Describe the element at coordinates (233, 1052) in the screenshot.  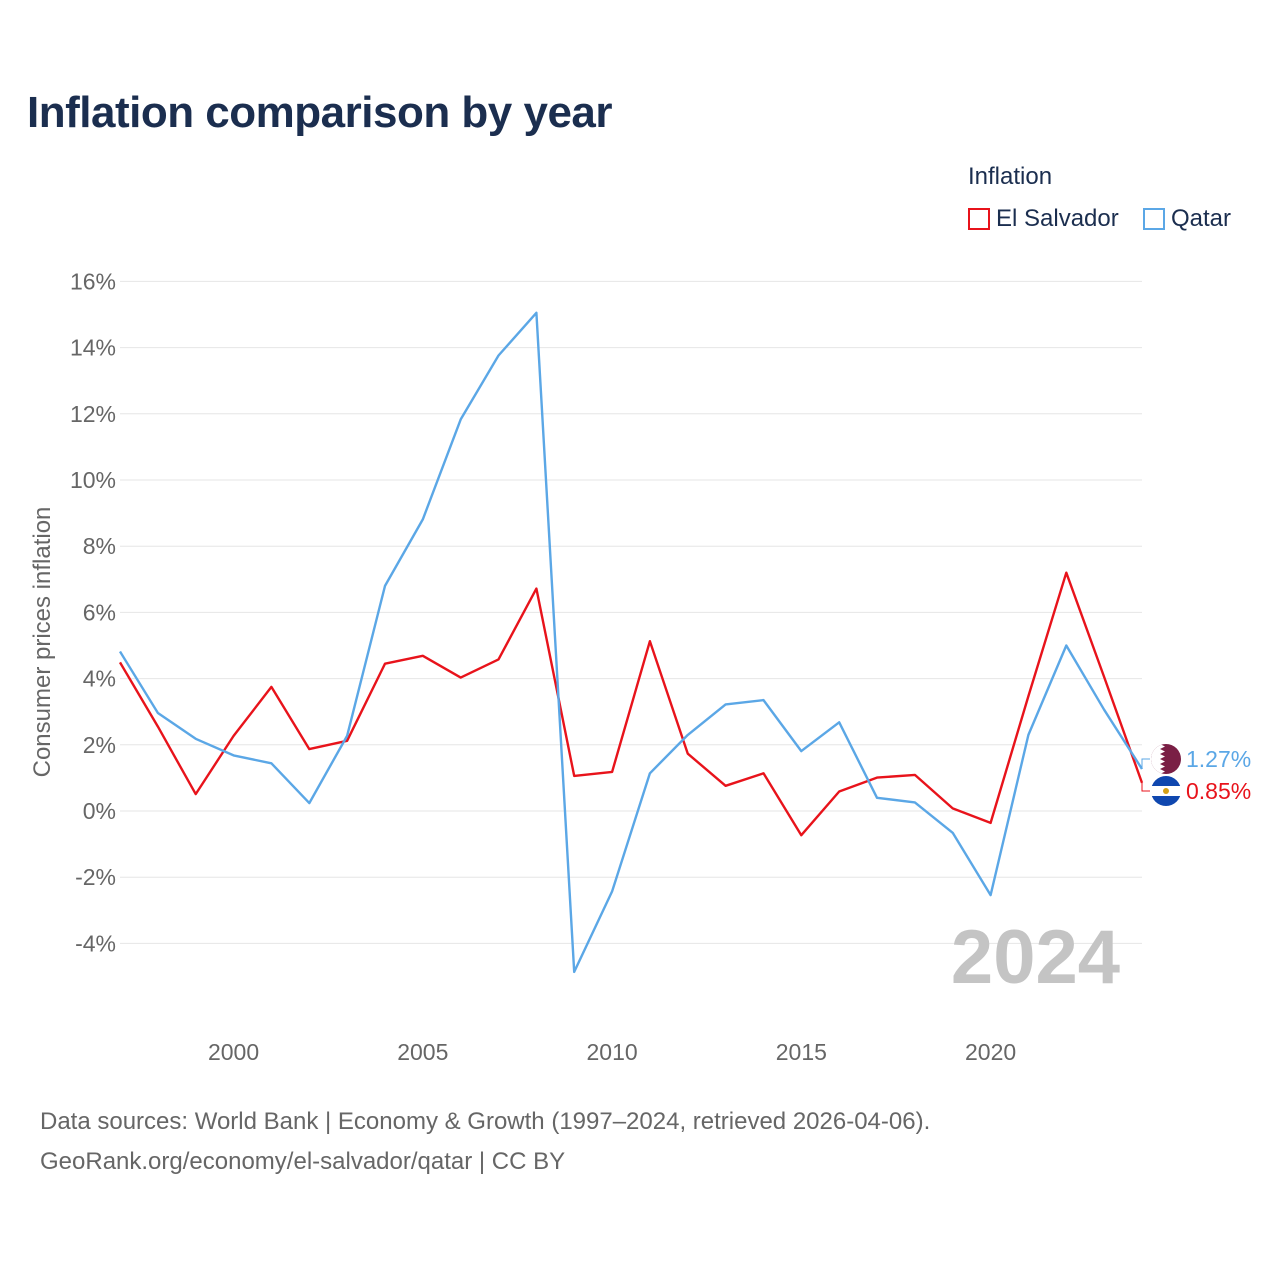
I see `x-tick-label: 2000` at that location.